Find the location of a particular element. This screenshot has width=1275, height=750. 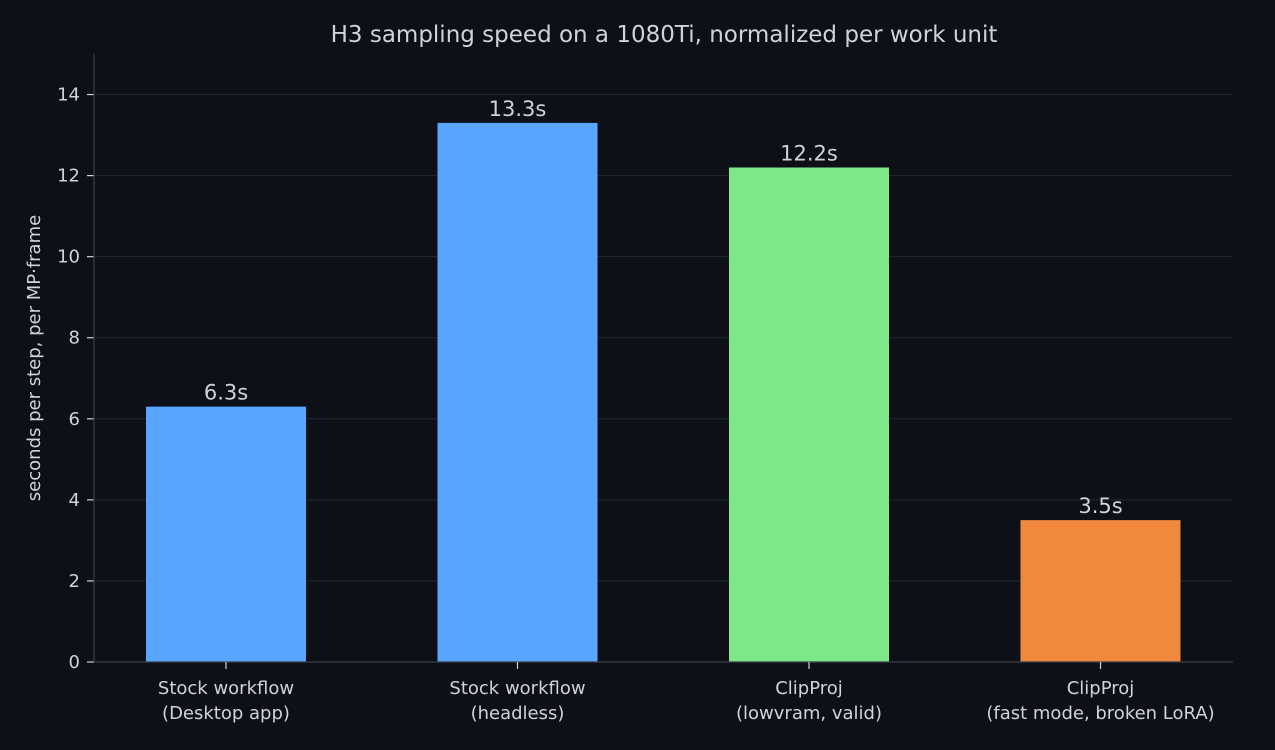

x-tick-label: (Desktop app) is located at coordinates (226, 713).